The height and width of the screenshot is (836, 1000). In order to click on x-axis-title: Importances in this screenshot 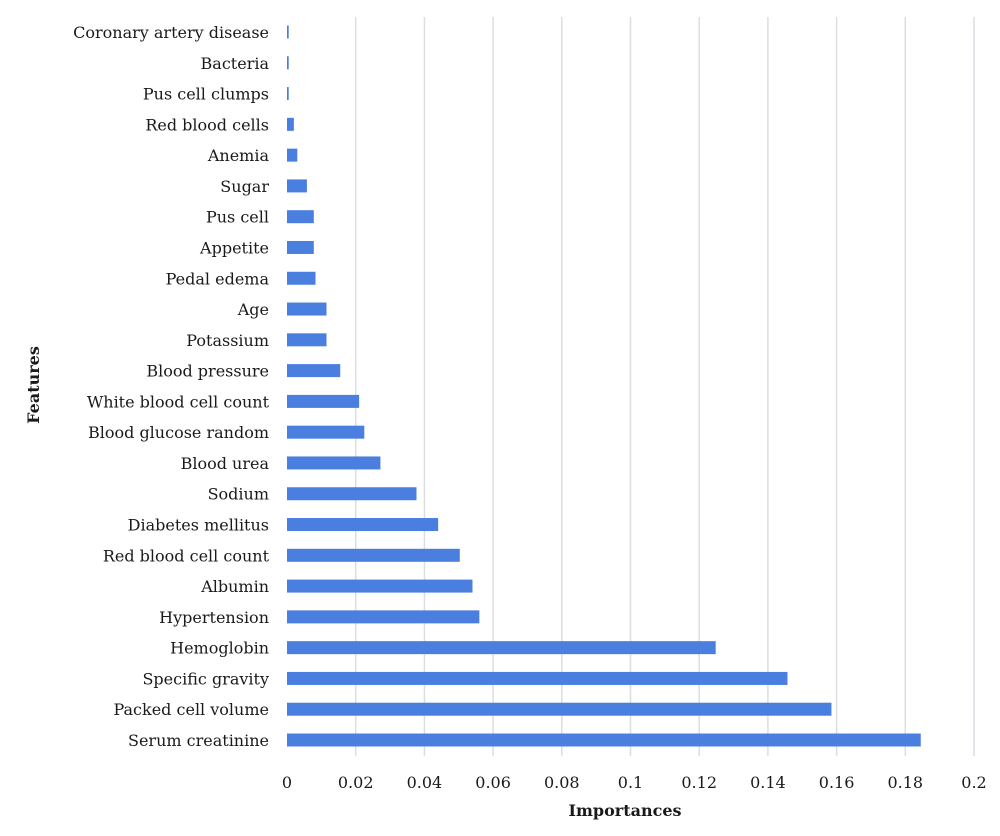, I will do `click(624, 810)`.